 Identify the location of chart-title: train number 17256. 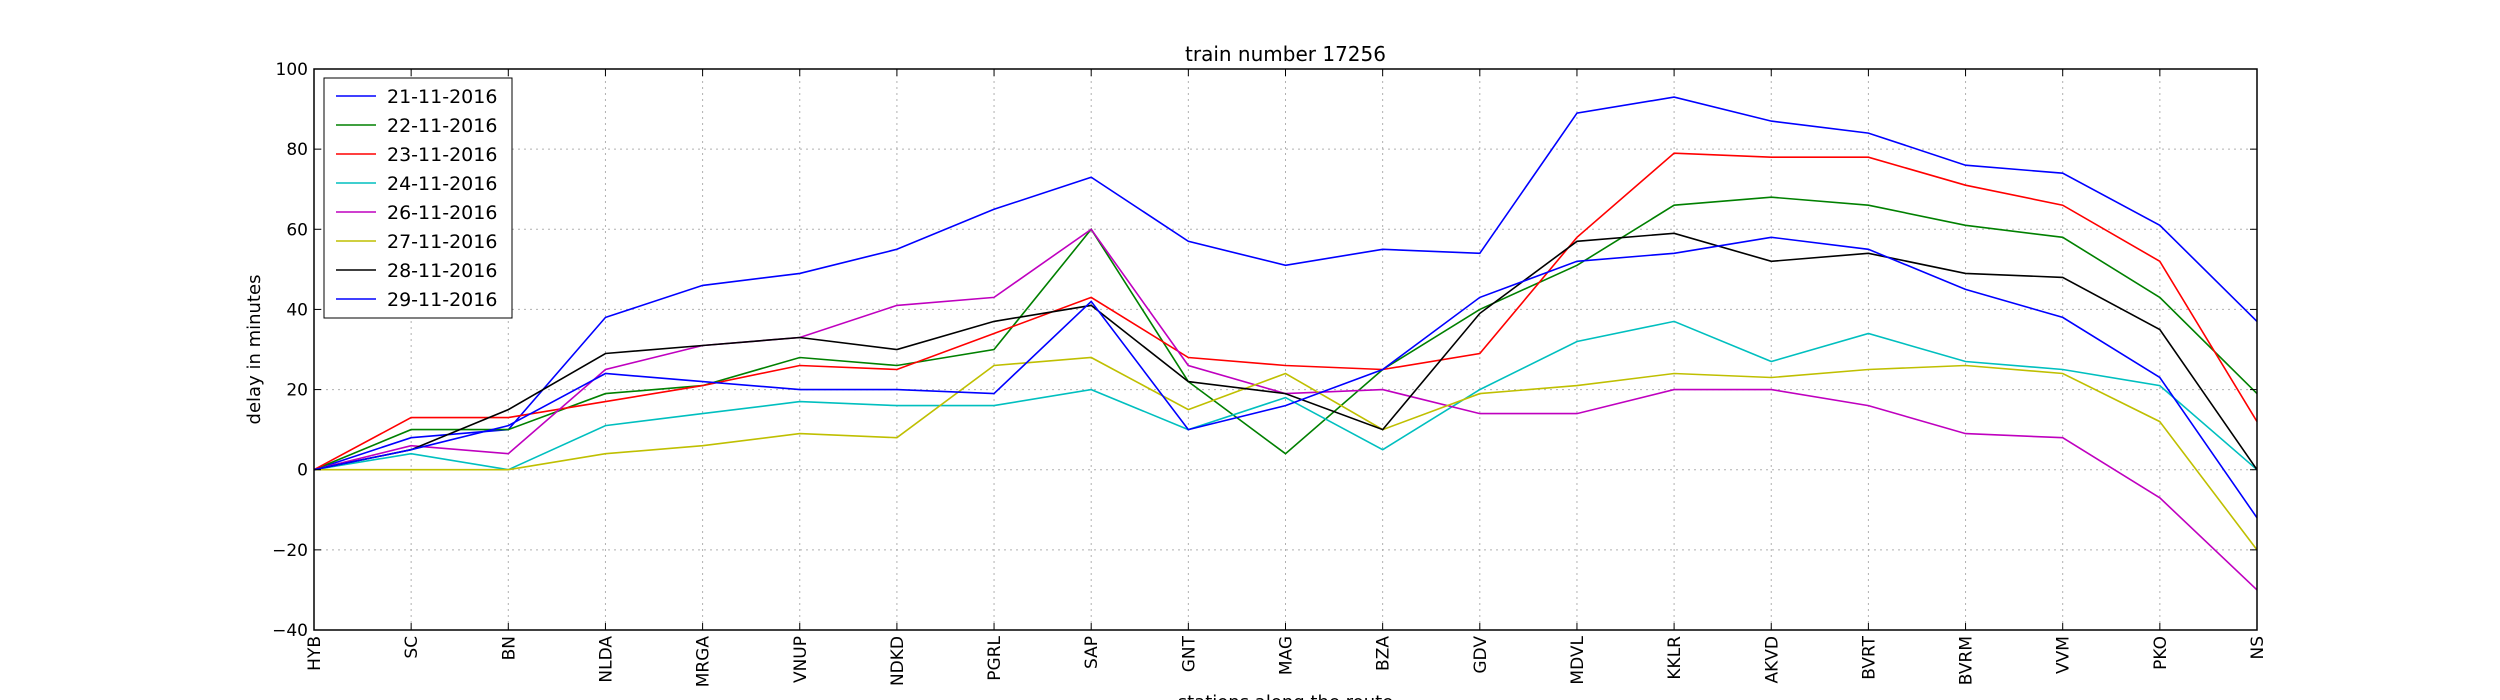
(1285, 54).